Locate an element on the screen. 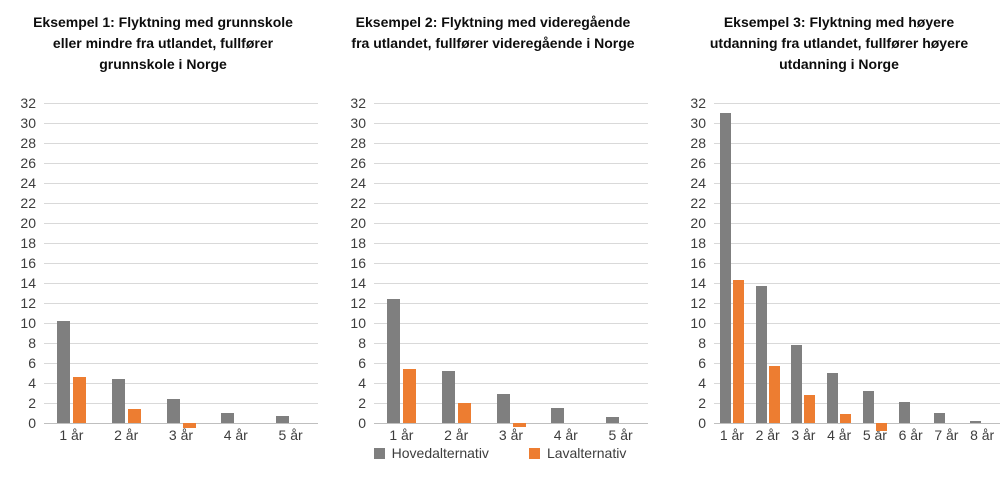  bar-lavalternativ-3-år is located at coordinates (189, 425).